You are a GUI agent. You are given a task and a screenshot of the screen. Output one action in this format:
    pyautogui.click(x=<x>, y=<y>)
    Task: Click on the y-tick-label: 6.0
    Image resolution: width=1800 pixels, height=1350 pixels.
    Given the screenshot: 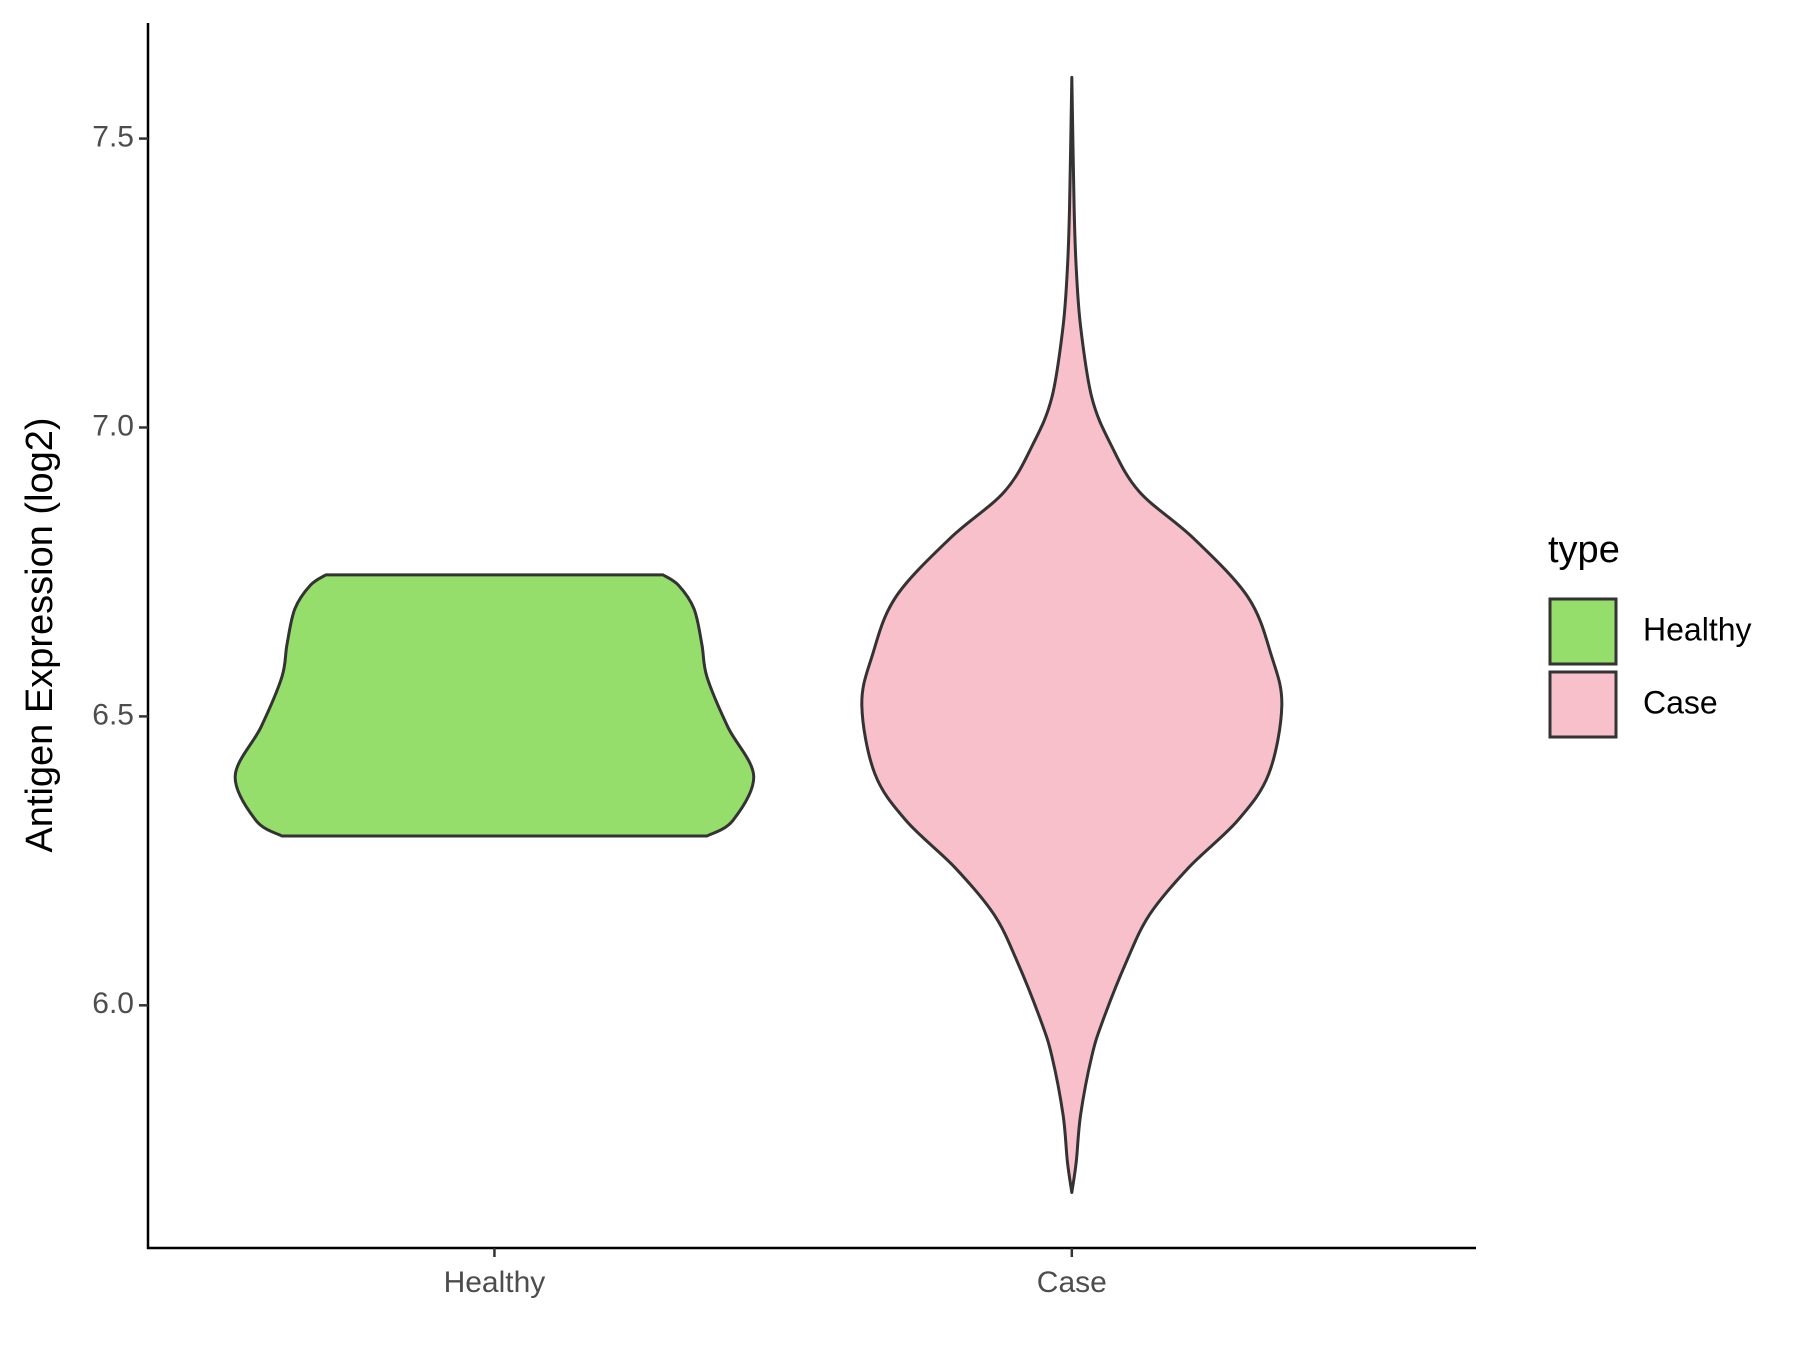 What is the action you would take?
    pyautogui.click(x=113, y=1003)
    